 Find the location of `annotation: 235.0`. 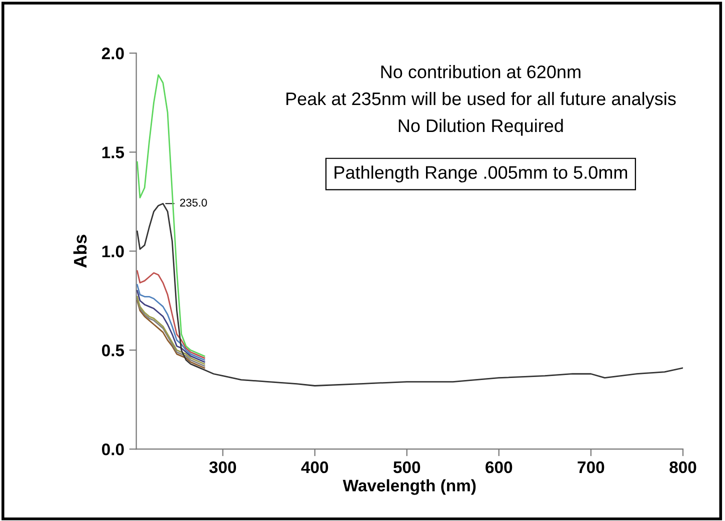

annotation: 235.0 is located at coordinates (193, 202).